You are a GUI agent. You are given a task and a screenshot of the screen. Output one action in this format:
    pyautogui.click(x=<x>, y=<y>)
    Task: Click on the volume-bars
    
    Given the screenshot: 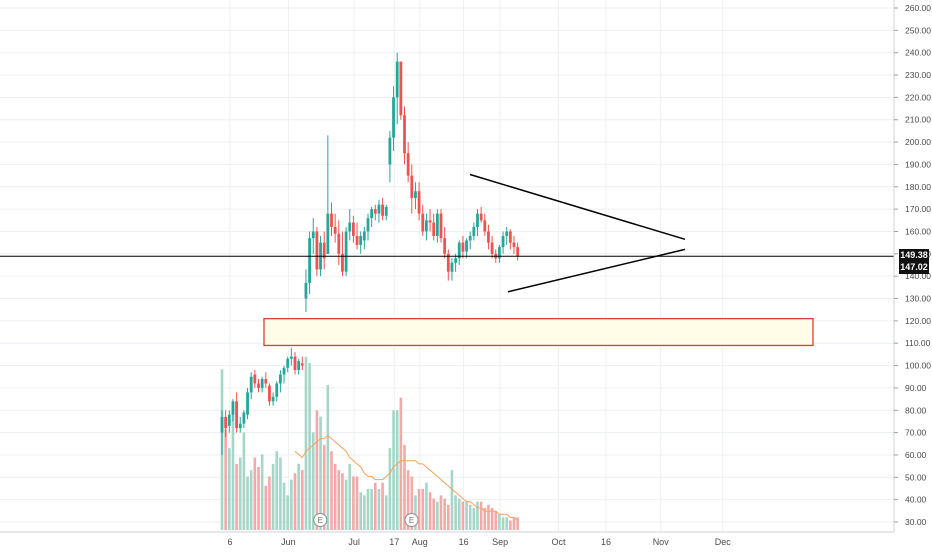 What is the action you would take?
    pyautogui.click(x=369, y=443)
    